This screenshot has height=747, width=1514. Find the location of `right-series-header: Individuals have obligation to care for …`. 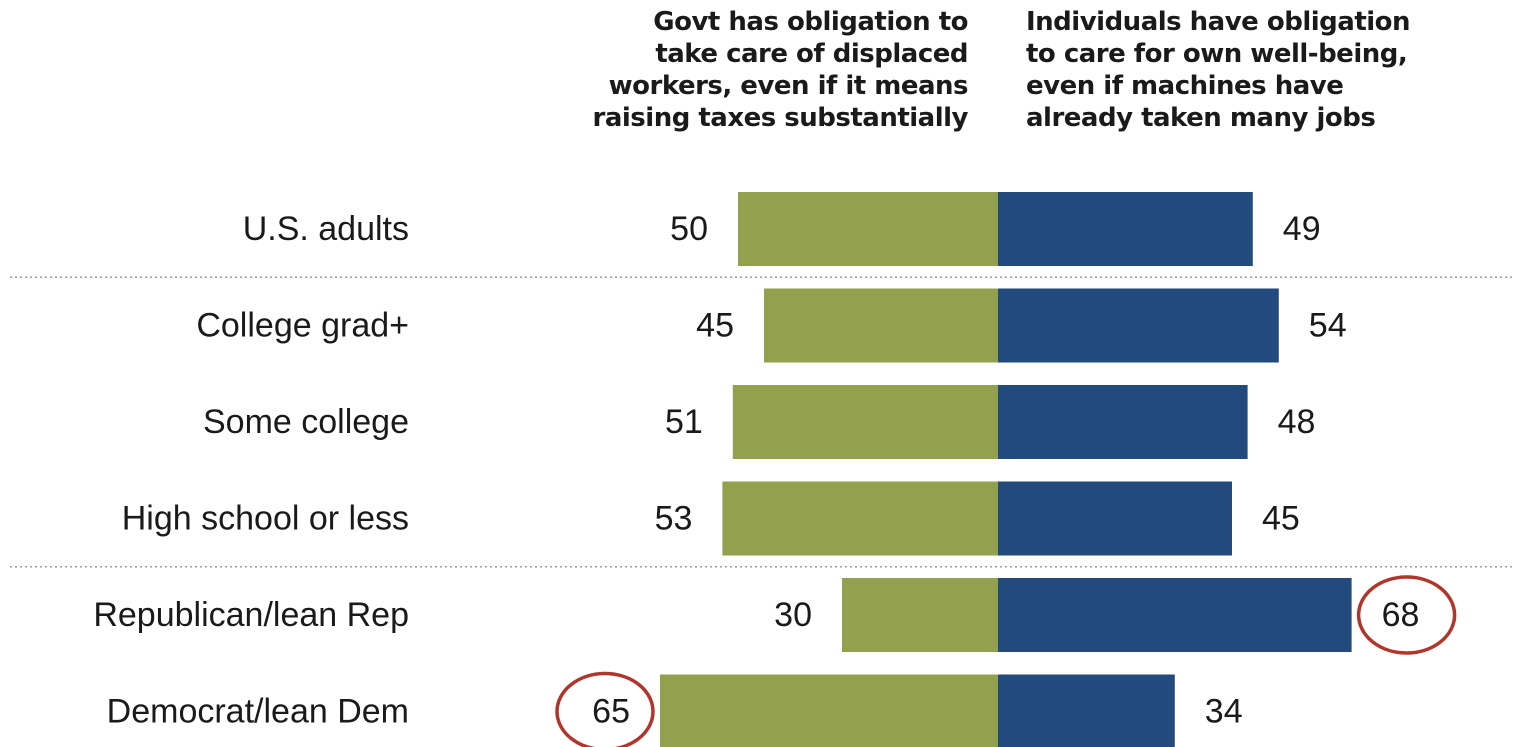

right-series-header: Individuals have obligation to care for … is located at coordinates (1218, 70).